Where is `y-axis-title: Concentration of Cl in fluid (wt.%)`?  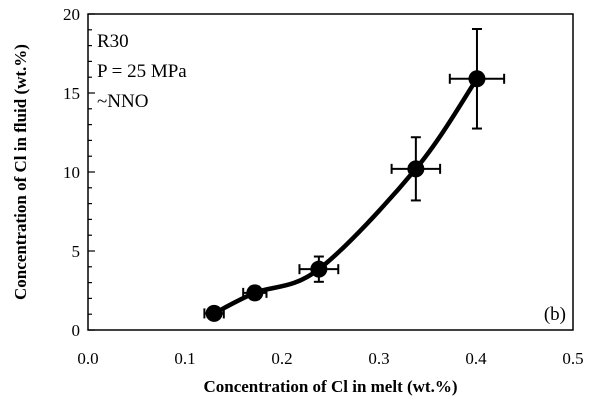 y-axis-title: Concentration of Cl in fluid (wt.%) is located at coordinates (20, 172).